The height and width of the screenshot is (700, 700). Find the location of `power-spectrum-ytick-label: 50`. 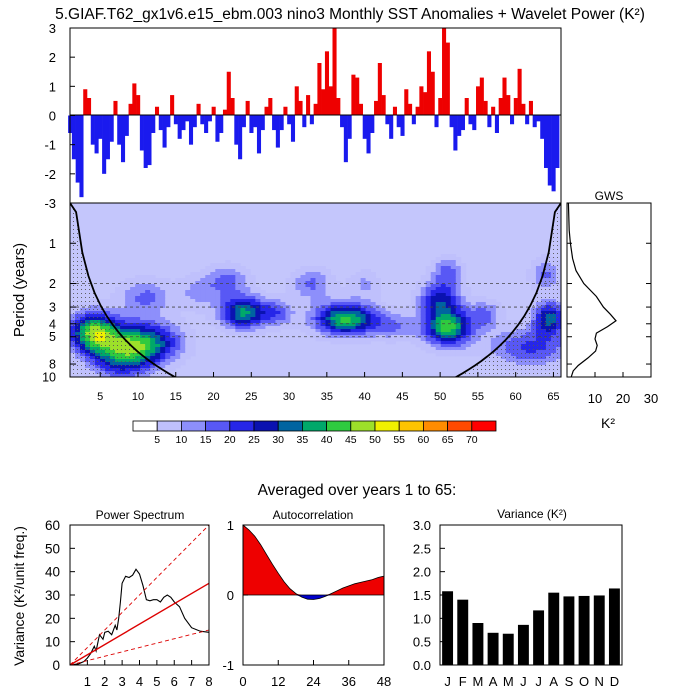

power-spectrum-ytick-label: 50 is located at coordinates (52, 548).